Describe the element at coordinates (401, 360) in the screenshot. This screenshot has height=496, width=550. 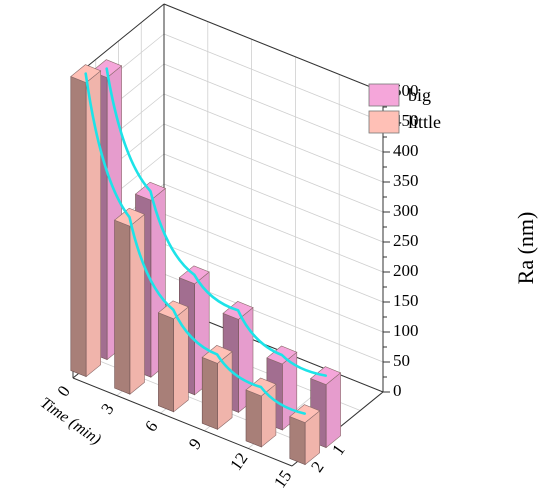
I see `z-tick-label: 50` at that location.